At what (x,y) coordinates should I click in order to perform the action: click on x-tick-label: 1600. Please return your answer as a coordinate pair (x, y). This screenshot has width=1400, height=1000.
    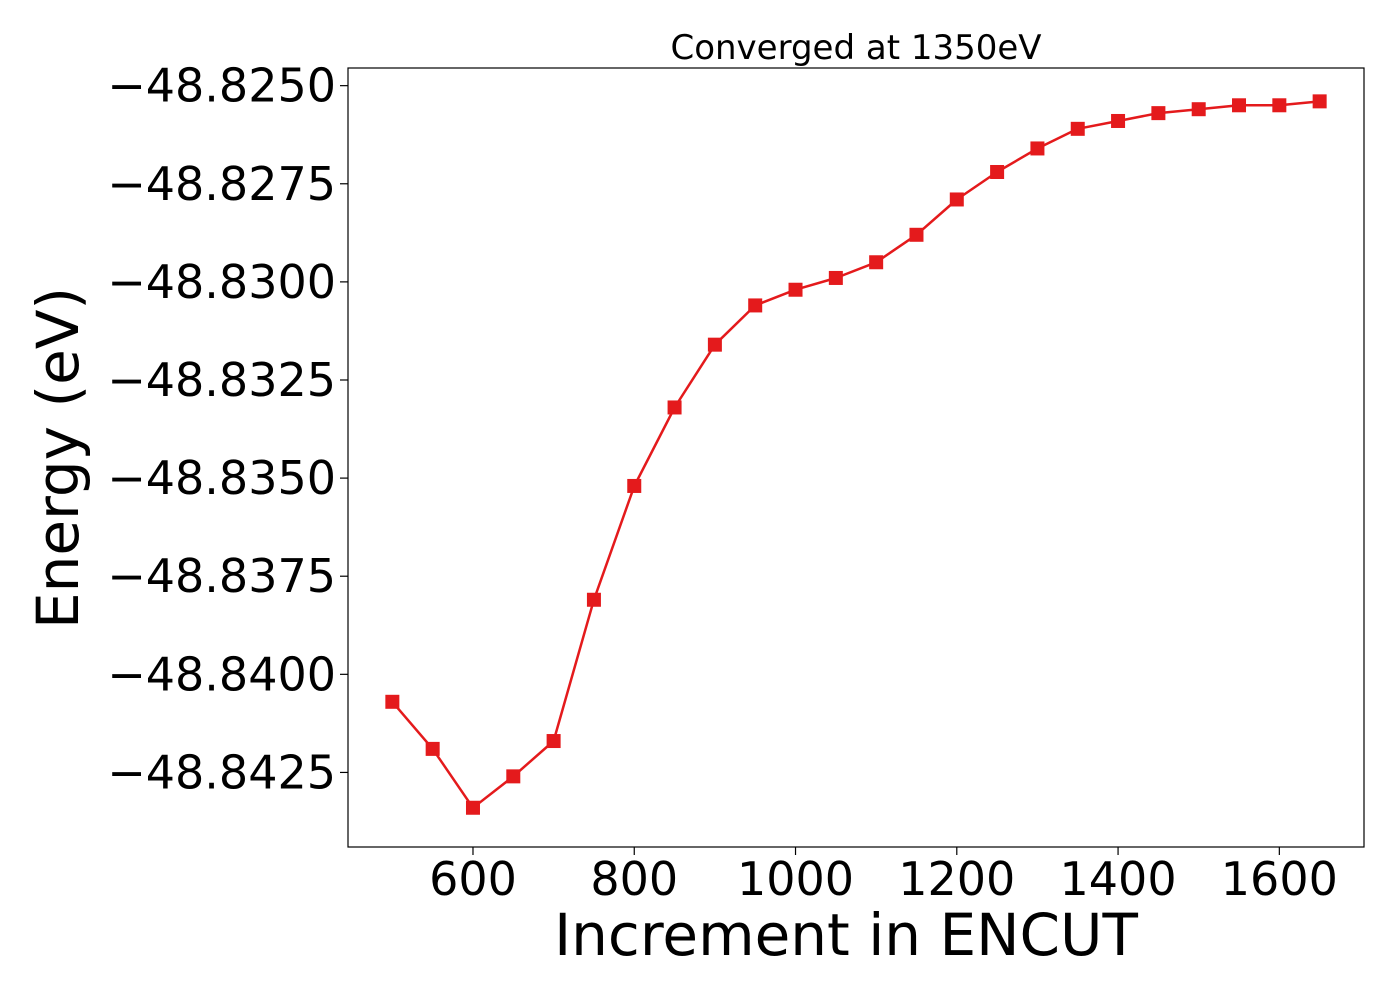
    Looking at the image, I should click on (1279, 879).